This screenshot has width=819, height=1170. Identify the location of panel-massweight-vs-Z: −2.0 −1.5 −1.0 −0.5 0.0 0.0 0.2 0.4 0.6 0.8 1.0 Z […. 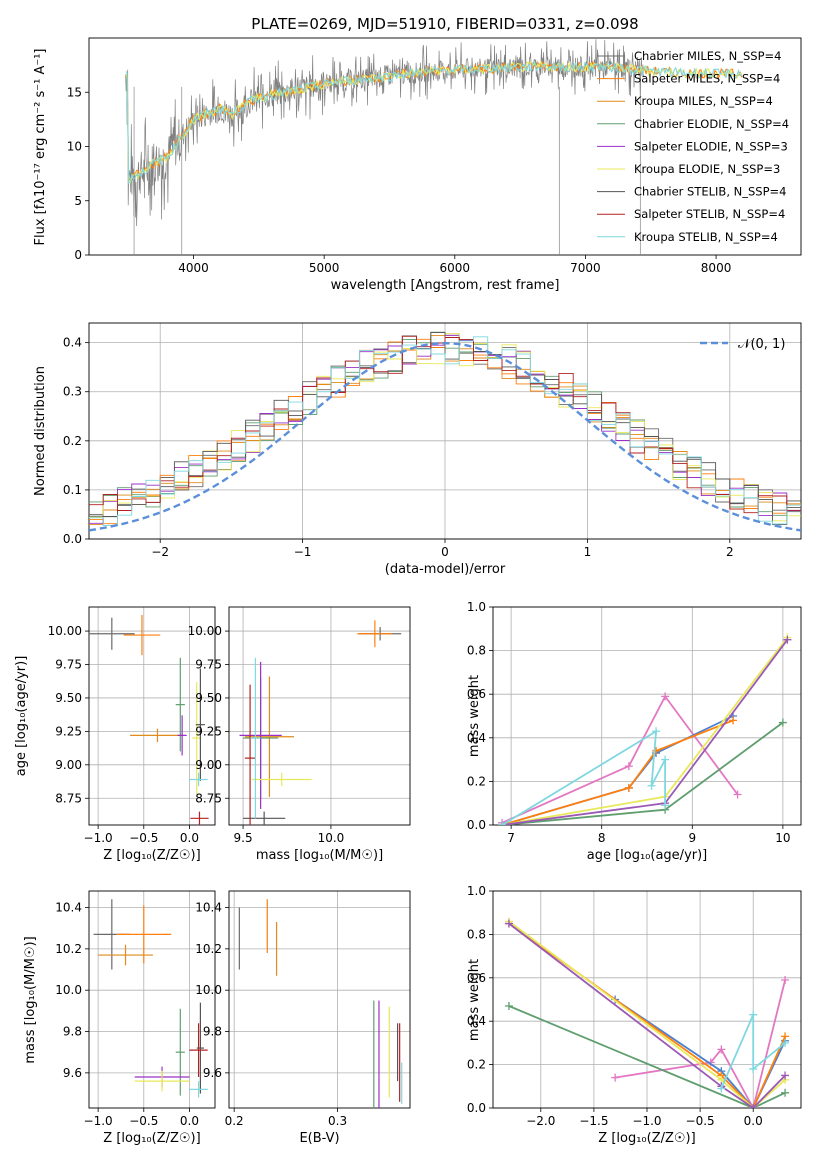
(634, 1015).